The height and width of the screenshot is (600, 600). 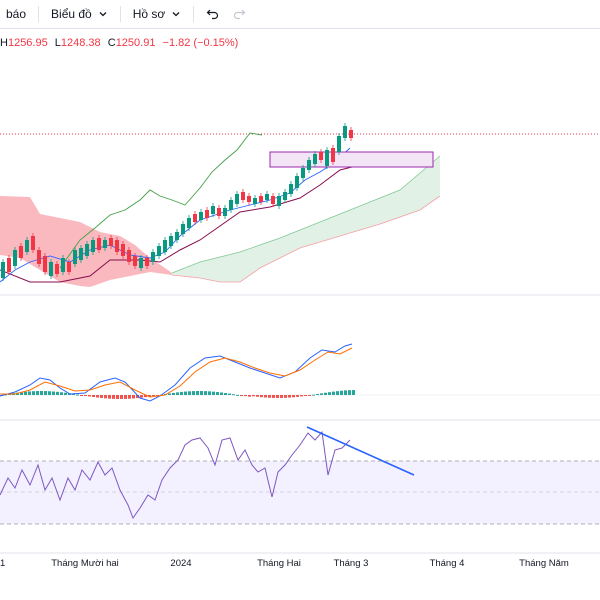 What do you see at coordinates (39, 14) in the screenshot?
I see `toolbar-divider` at bounding box center [39, 14].